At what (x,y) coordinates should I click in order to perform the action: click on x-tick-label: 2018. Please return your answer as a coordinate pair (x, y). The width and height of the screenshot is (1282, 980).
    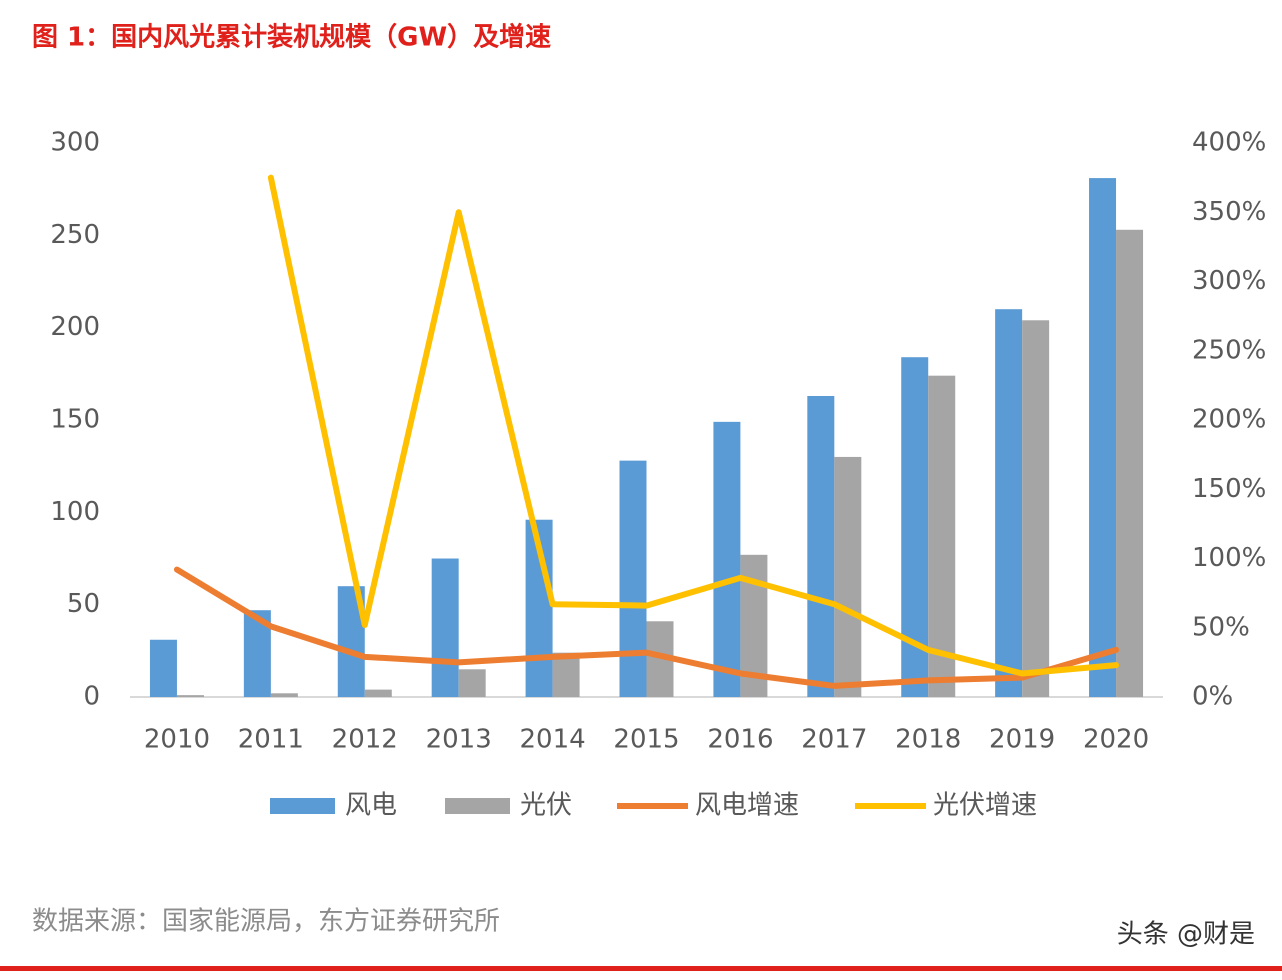
    Looking at the image, I should click on (928, 740).